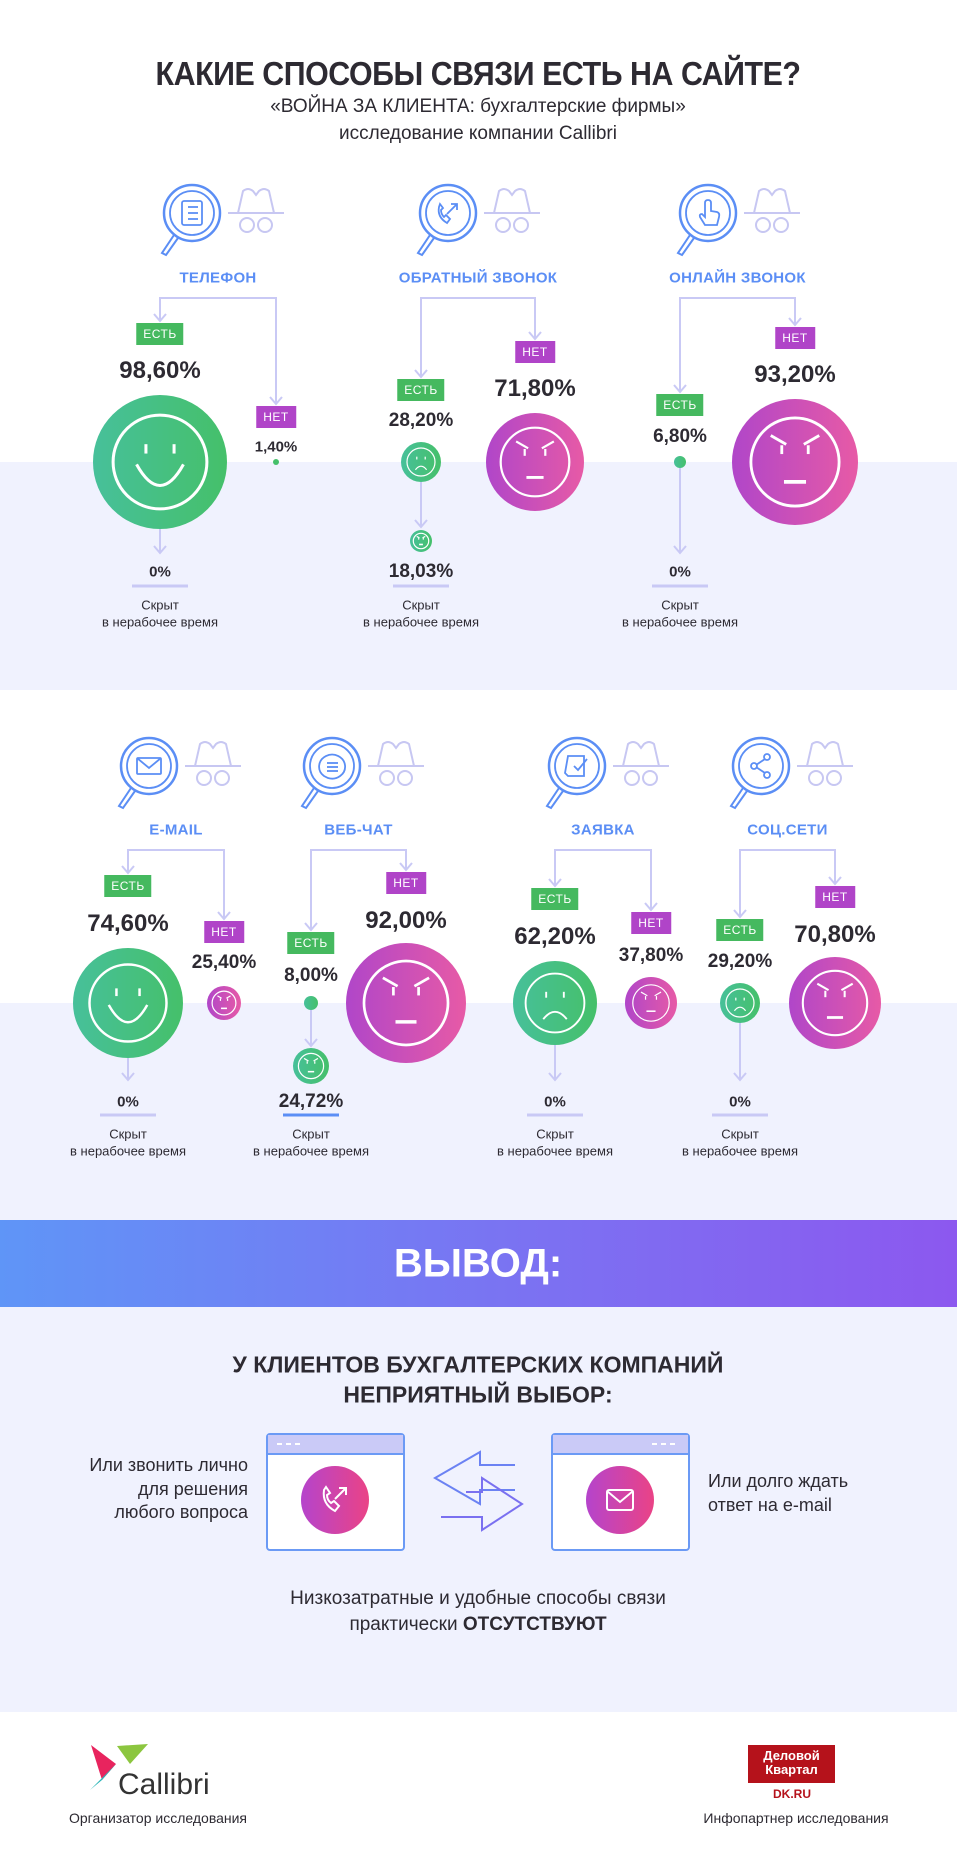  Describe the element at coordinates (478, 73) in the screenshot. I see `page-title: КАКИЕ СПОСОБЫ СВЯЗИ ЕСТЬ НА САЙТЕ?` at that location.